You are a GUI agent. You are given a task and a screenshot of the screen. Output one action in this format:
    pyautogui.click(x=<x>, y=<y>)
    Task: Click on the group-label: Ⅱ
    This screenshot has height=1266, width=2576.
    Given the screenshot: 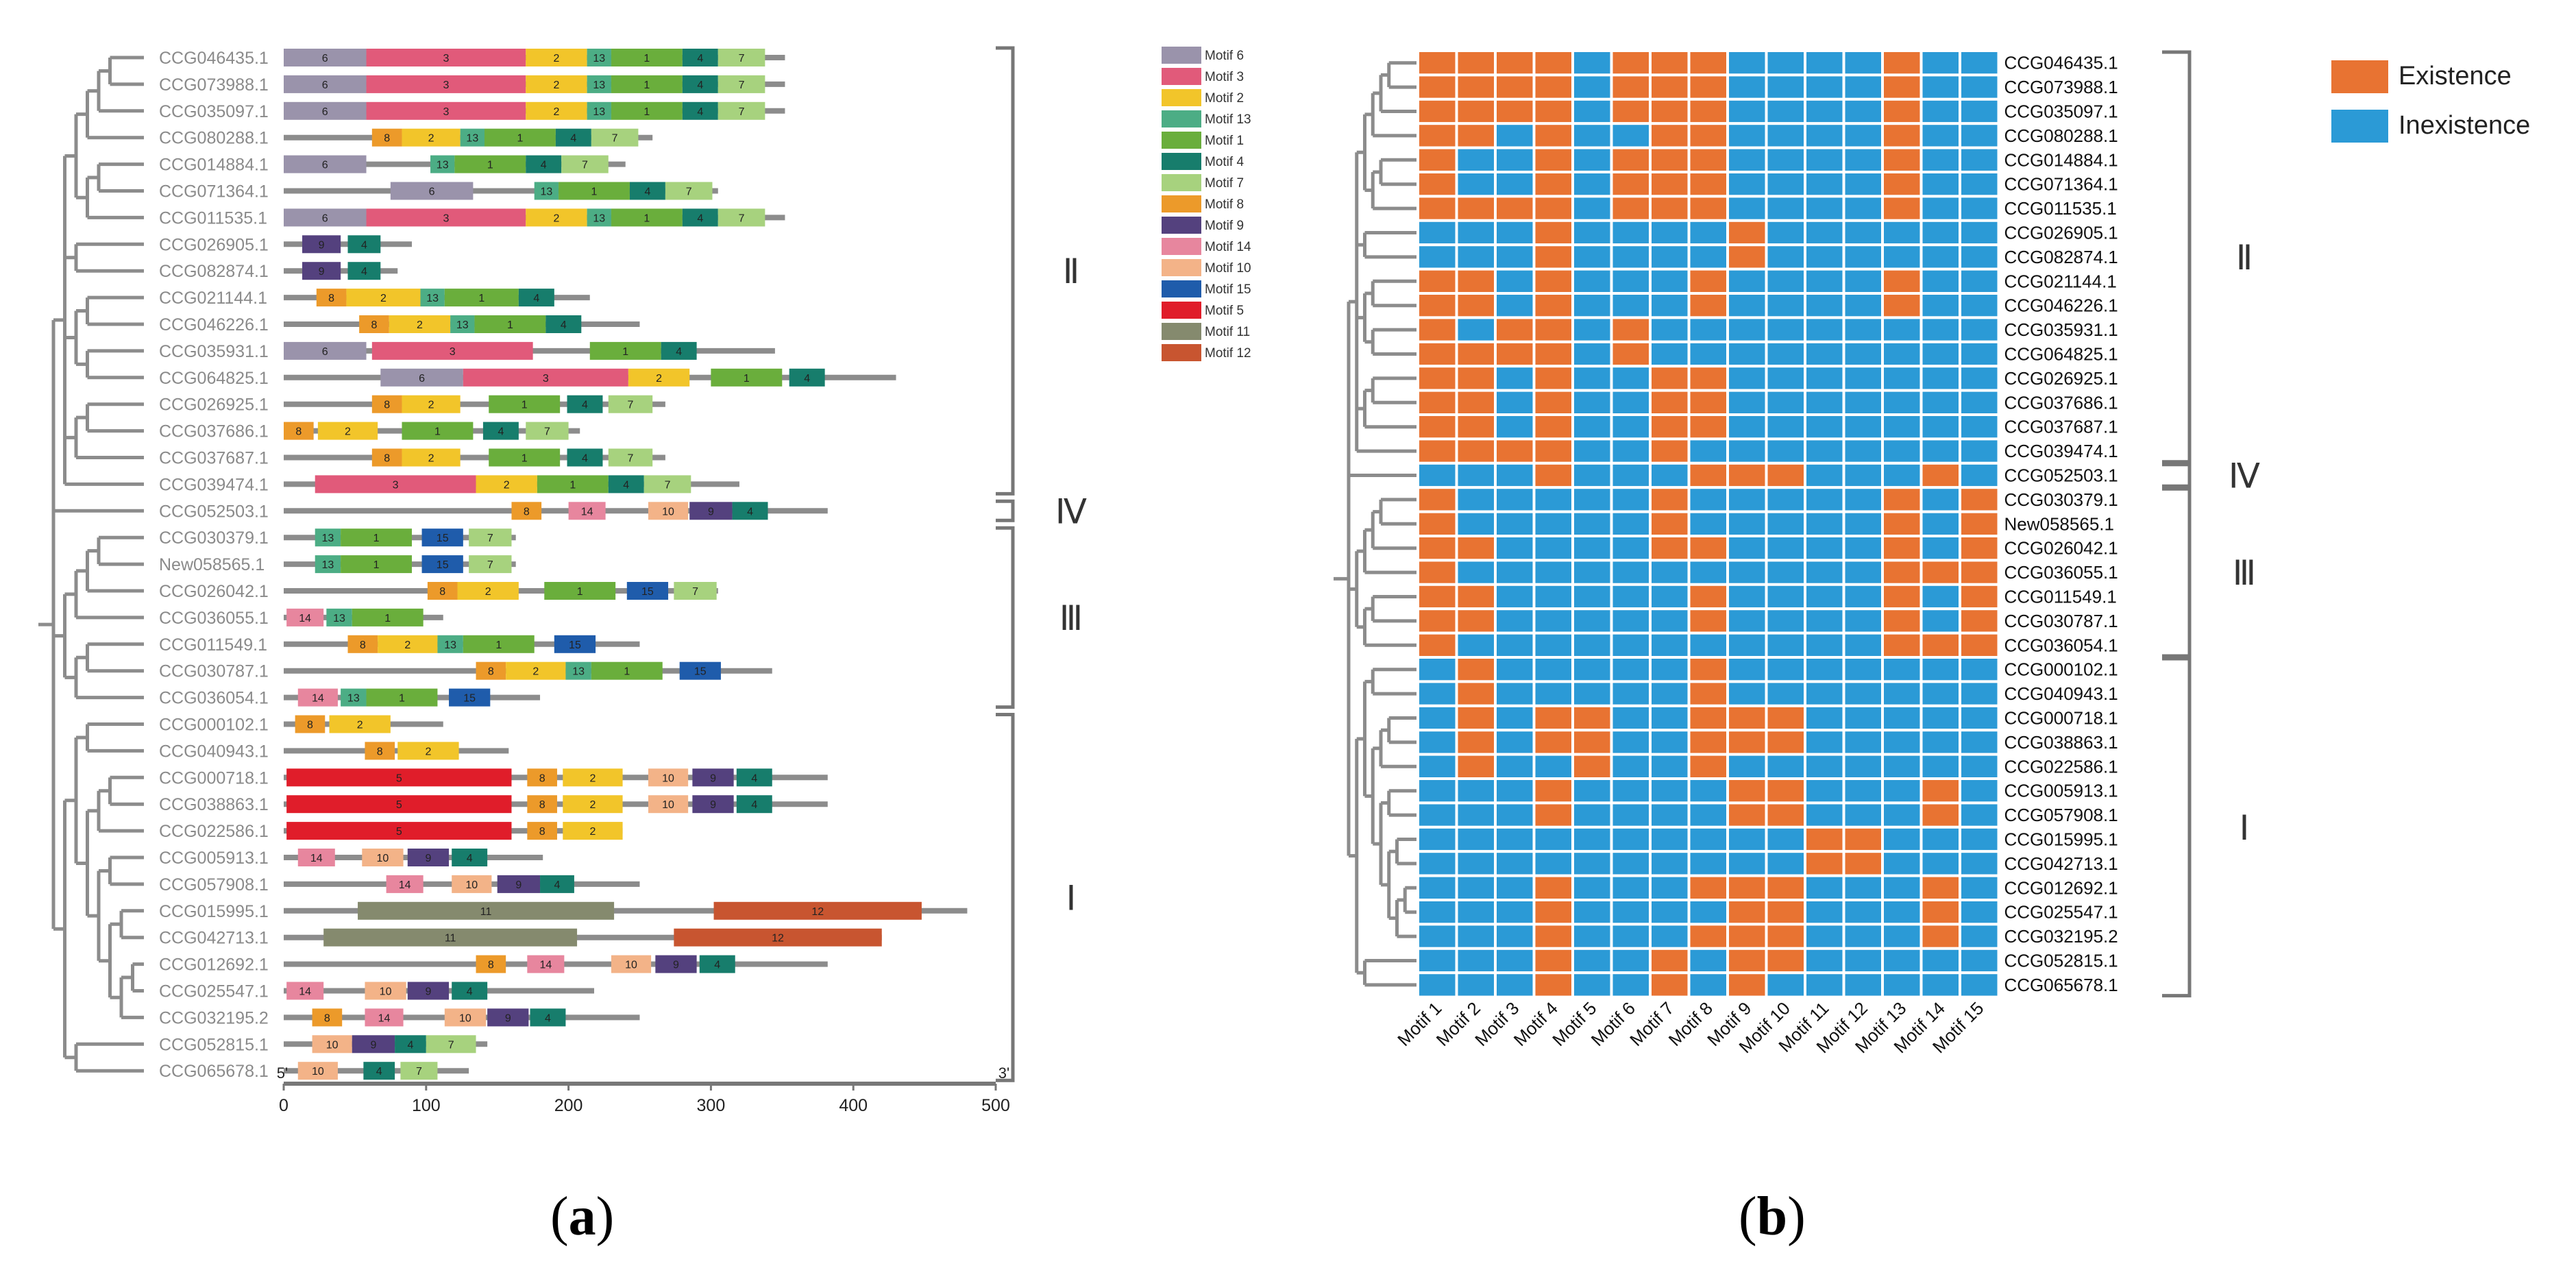 What is the action you would take?
    pyautogui.click(x=1072, y=271)
    